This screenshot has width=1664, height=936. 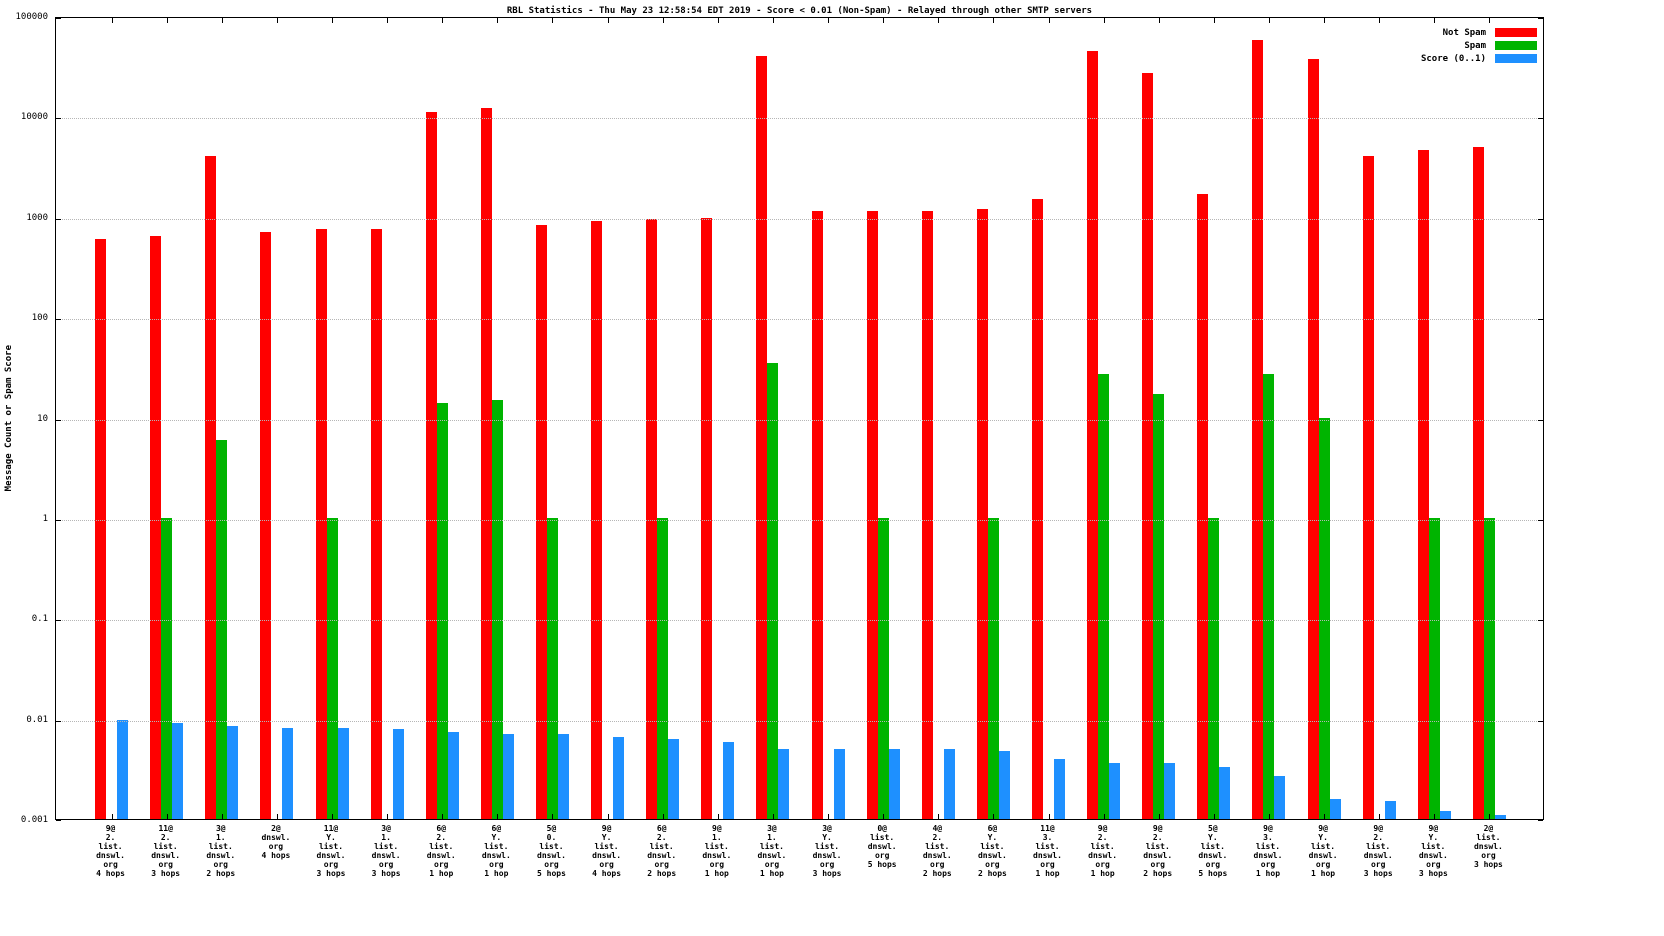 What do you see at coordinates (1453, 58) in the screenshot?
I see `legend-label: Score (0..1)` at bounding box center [1453, 58].